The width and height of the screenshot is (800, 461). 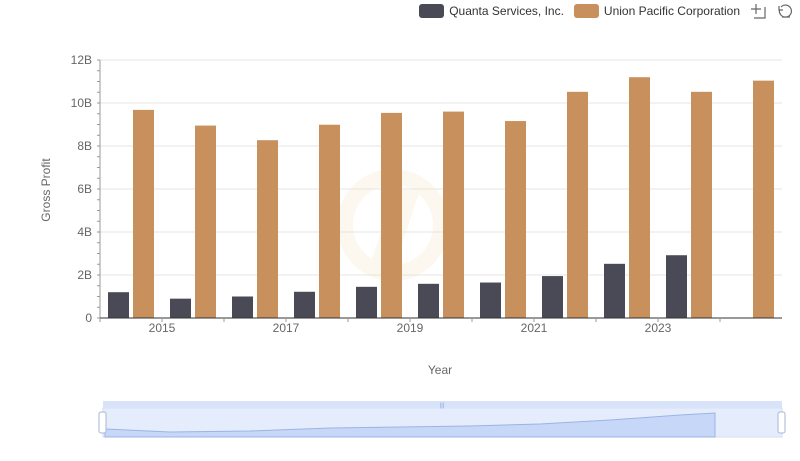 I want to click on bar-union-pacific-2015, so click(x=205, y=221).